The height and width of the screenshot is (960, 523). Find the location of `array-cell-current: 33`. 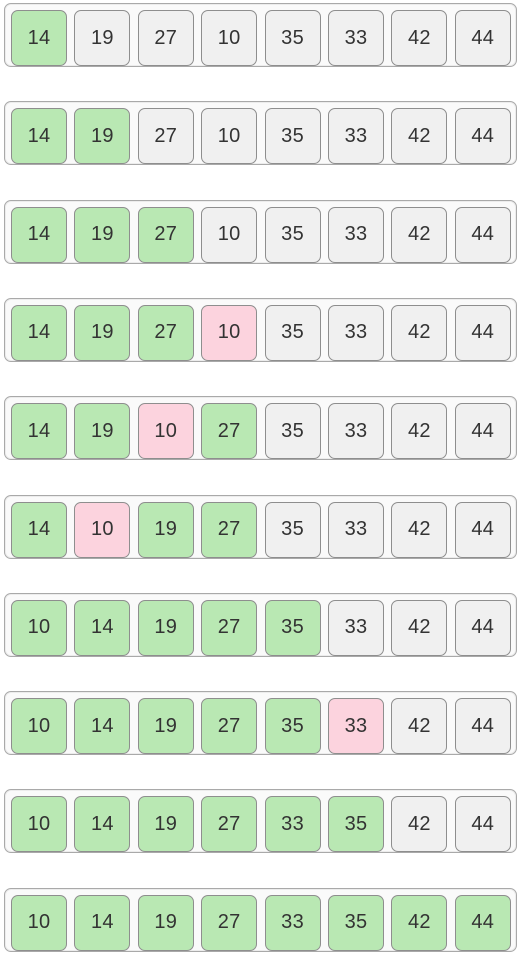

array-cell-current: 33 is located at coordinates (356, 726).